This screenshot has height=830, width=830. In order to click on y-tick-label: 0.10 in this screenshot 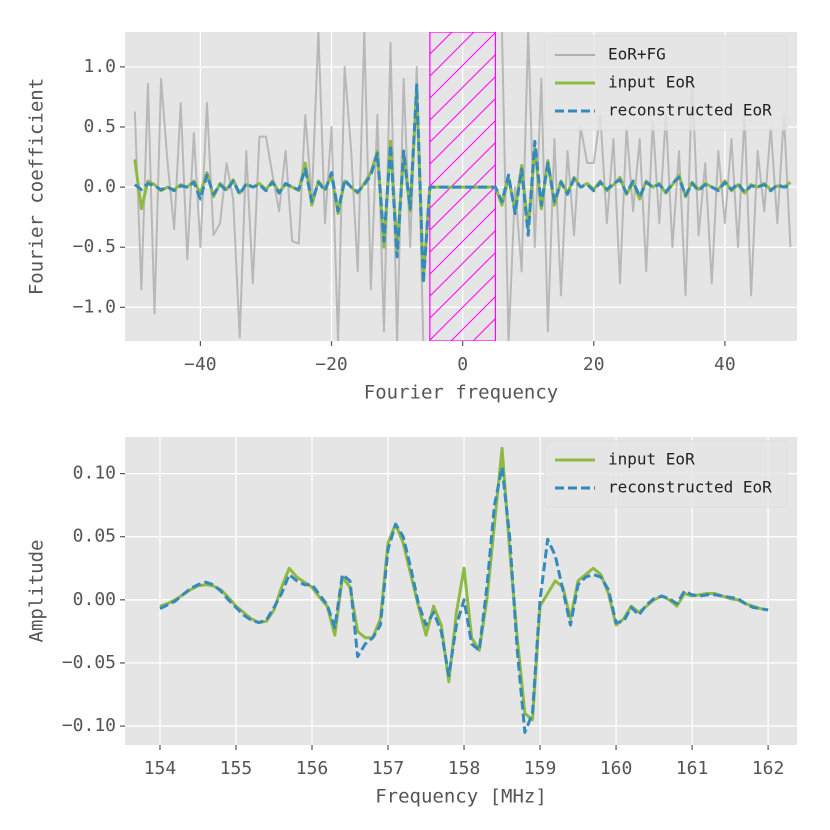, I will do `click(94, 473)`.